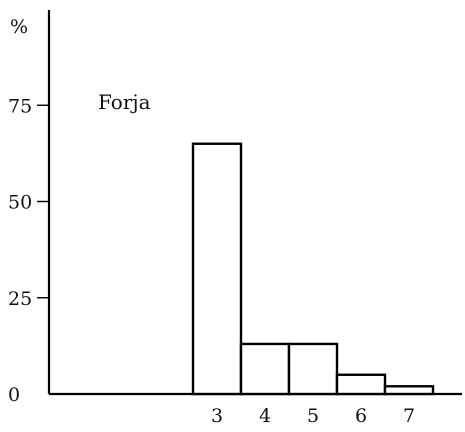 This screenshot has width=465, height=432. Describe the element at coordinates (28, 250) in the screenshot. I see `y-ticks-group: 0 25 50 75` at that location.